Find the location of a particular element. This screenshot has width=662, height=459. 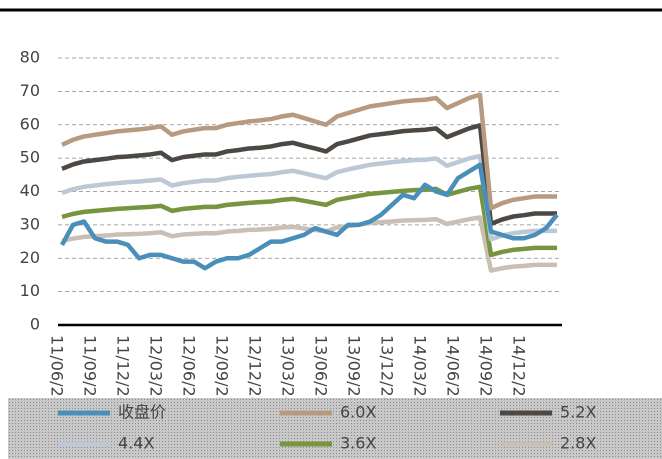

x-tick-label: 14/09/28 is located at coordinates (486, 371).